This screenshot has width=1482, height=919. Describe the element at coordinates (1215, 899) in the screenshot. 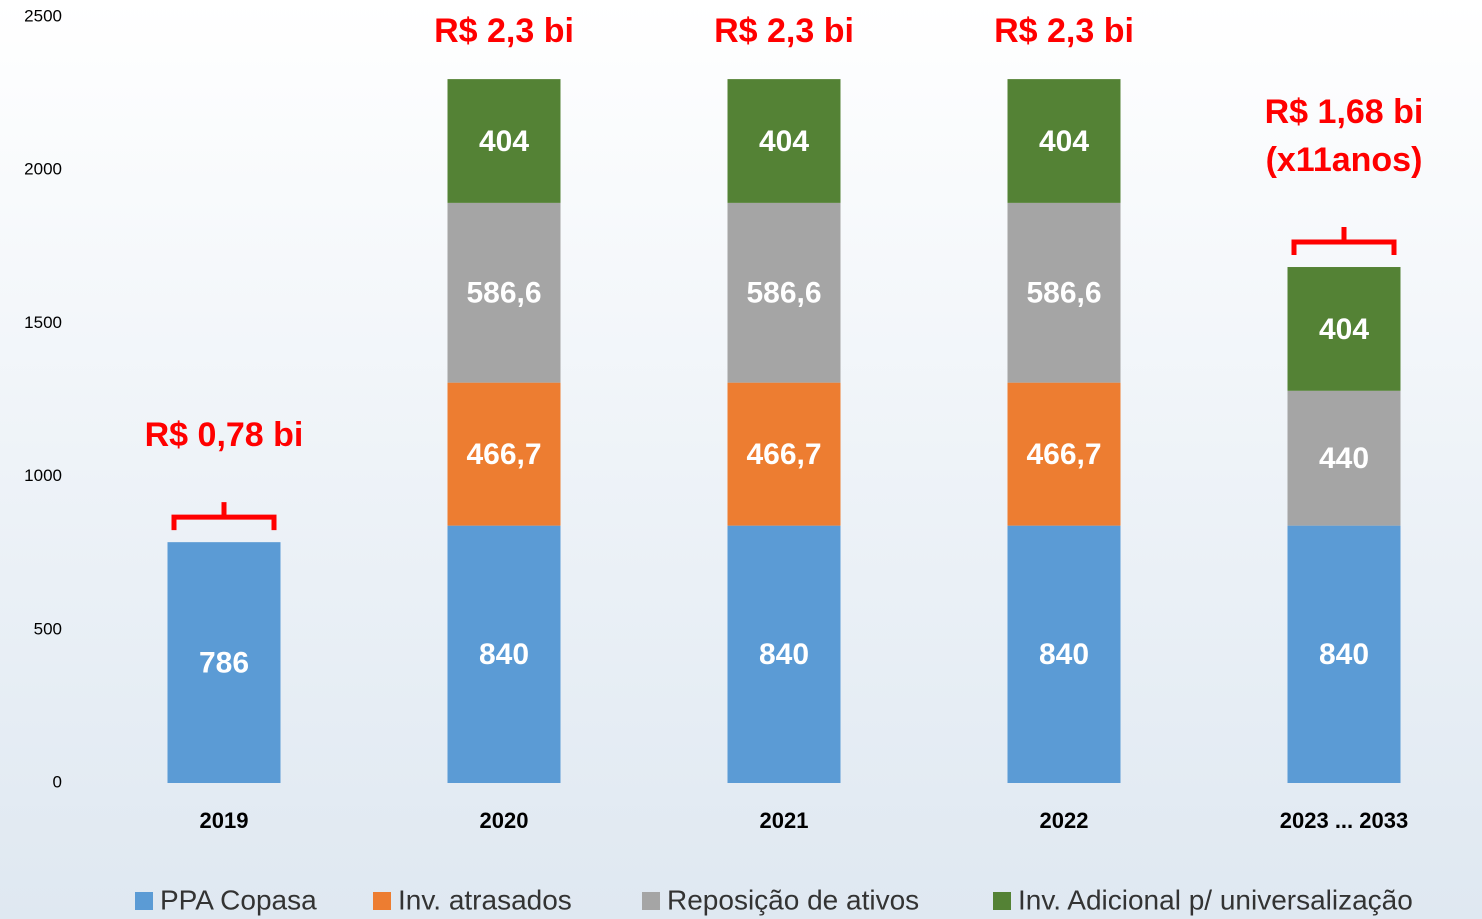

I see `legend-label: Inv. Adicional p/ universalização` at that location.